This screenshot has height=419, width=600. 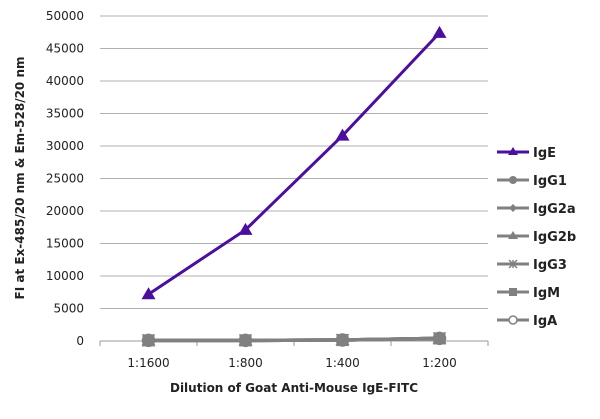 What do you see at coordinates (513, 292) in the screenshot?
I see `data-point-square` at bounding box center [513, 292].